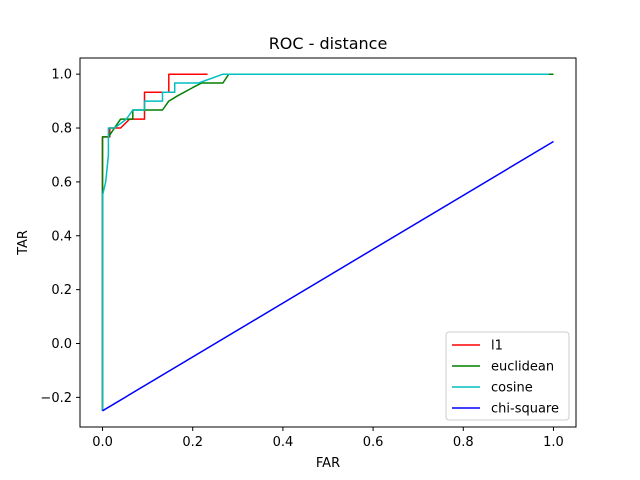 The height and width of the screenshot is (480, 640). What do you see at coordinates (463, 442) in the screenshot?
I see `x-tick-label: 0.8` at bounding box center [463, 442].